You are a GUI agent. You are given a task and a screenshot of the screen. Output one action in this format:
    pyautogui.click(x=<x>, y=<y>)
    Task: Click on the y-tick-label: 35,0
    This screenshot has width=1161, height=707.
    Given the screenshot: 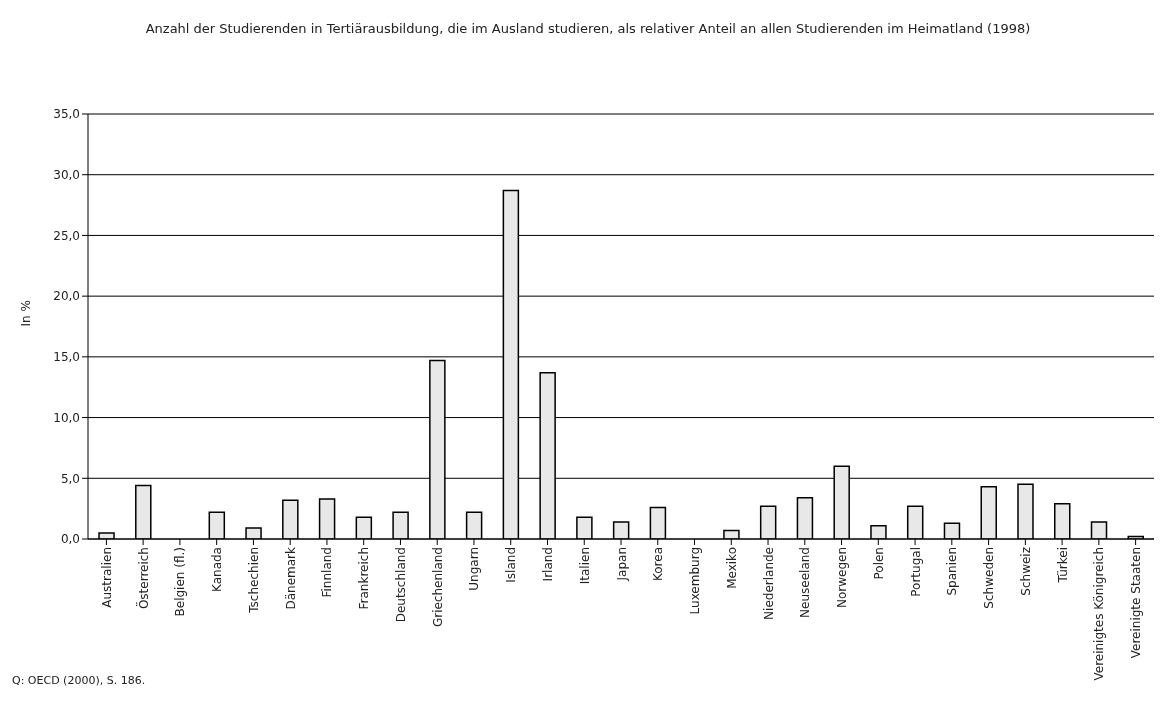 What is the action you would take?
    pyautogui.click(x=66, y=114)
    